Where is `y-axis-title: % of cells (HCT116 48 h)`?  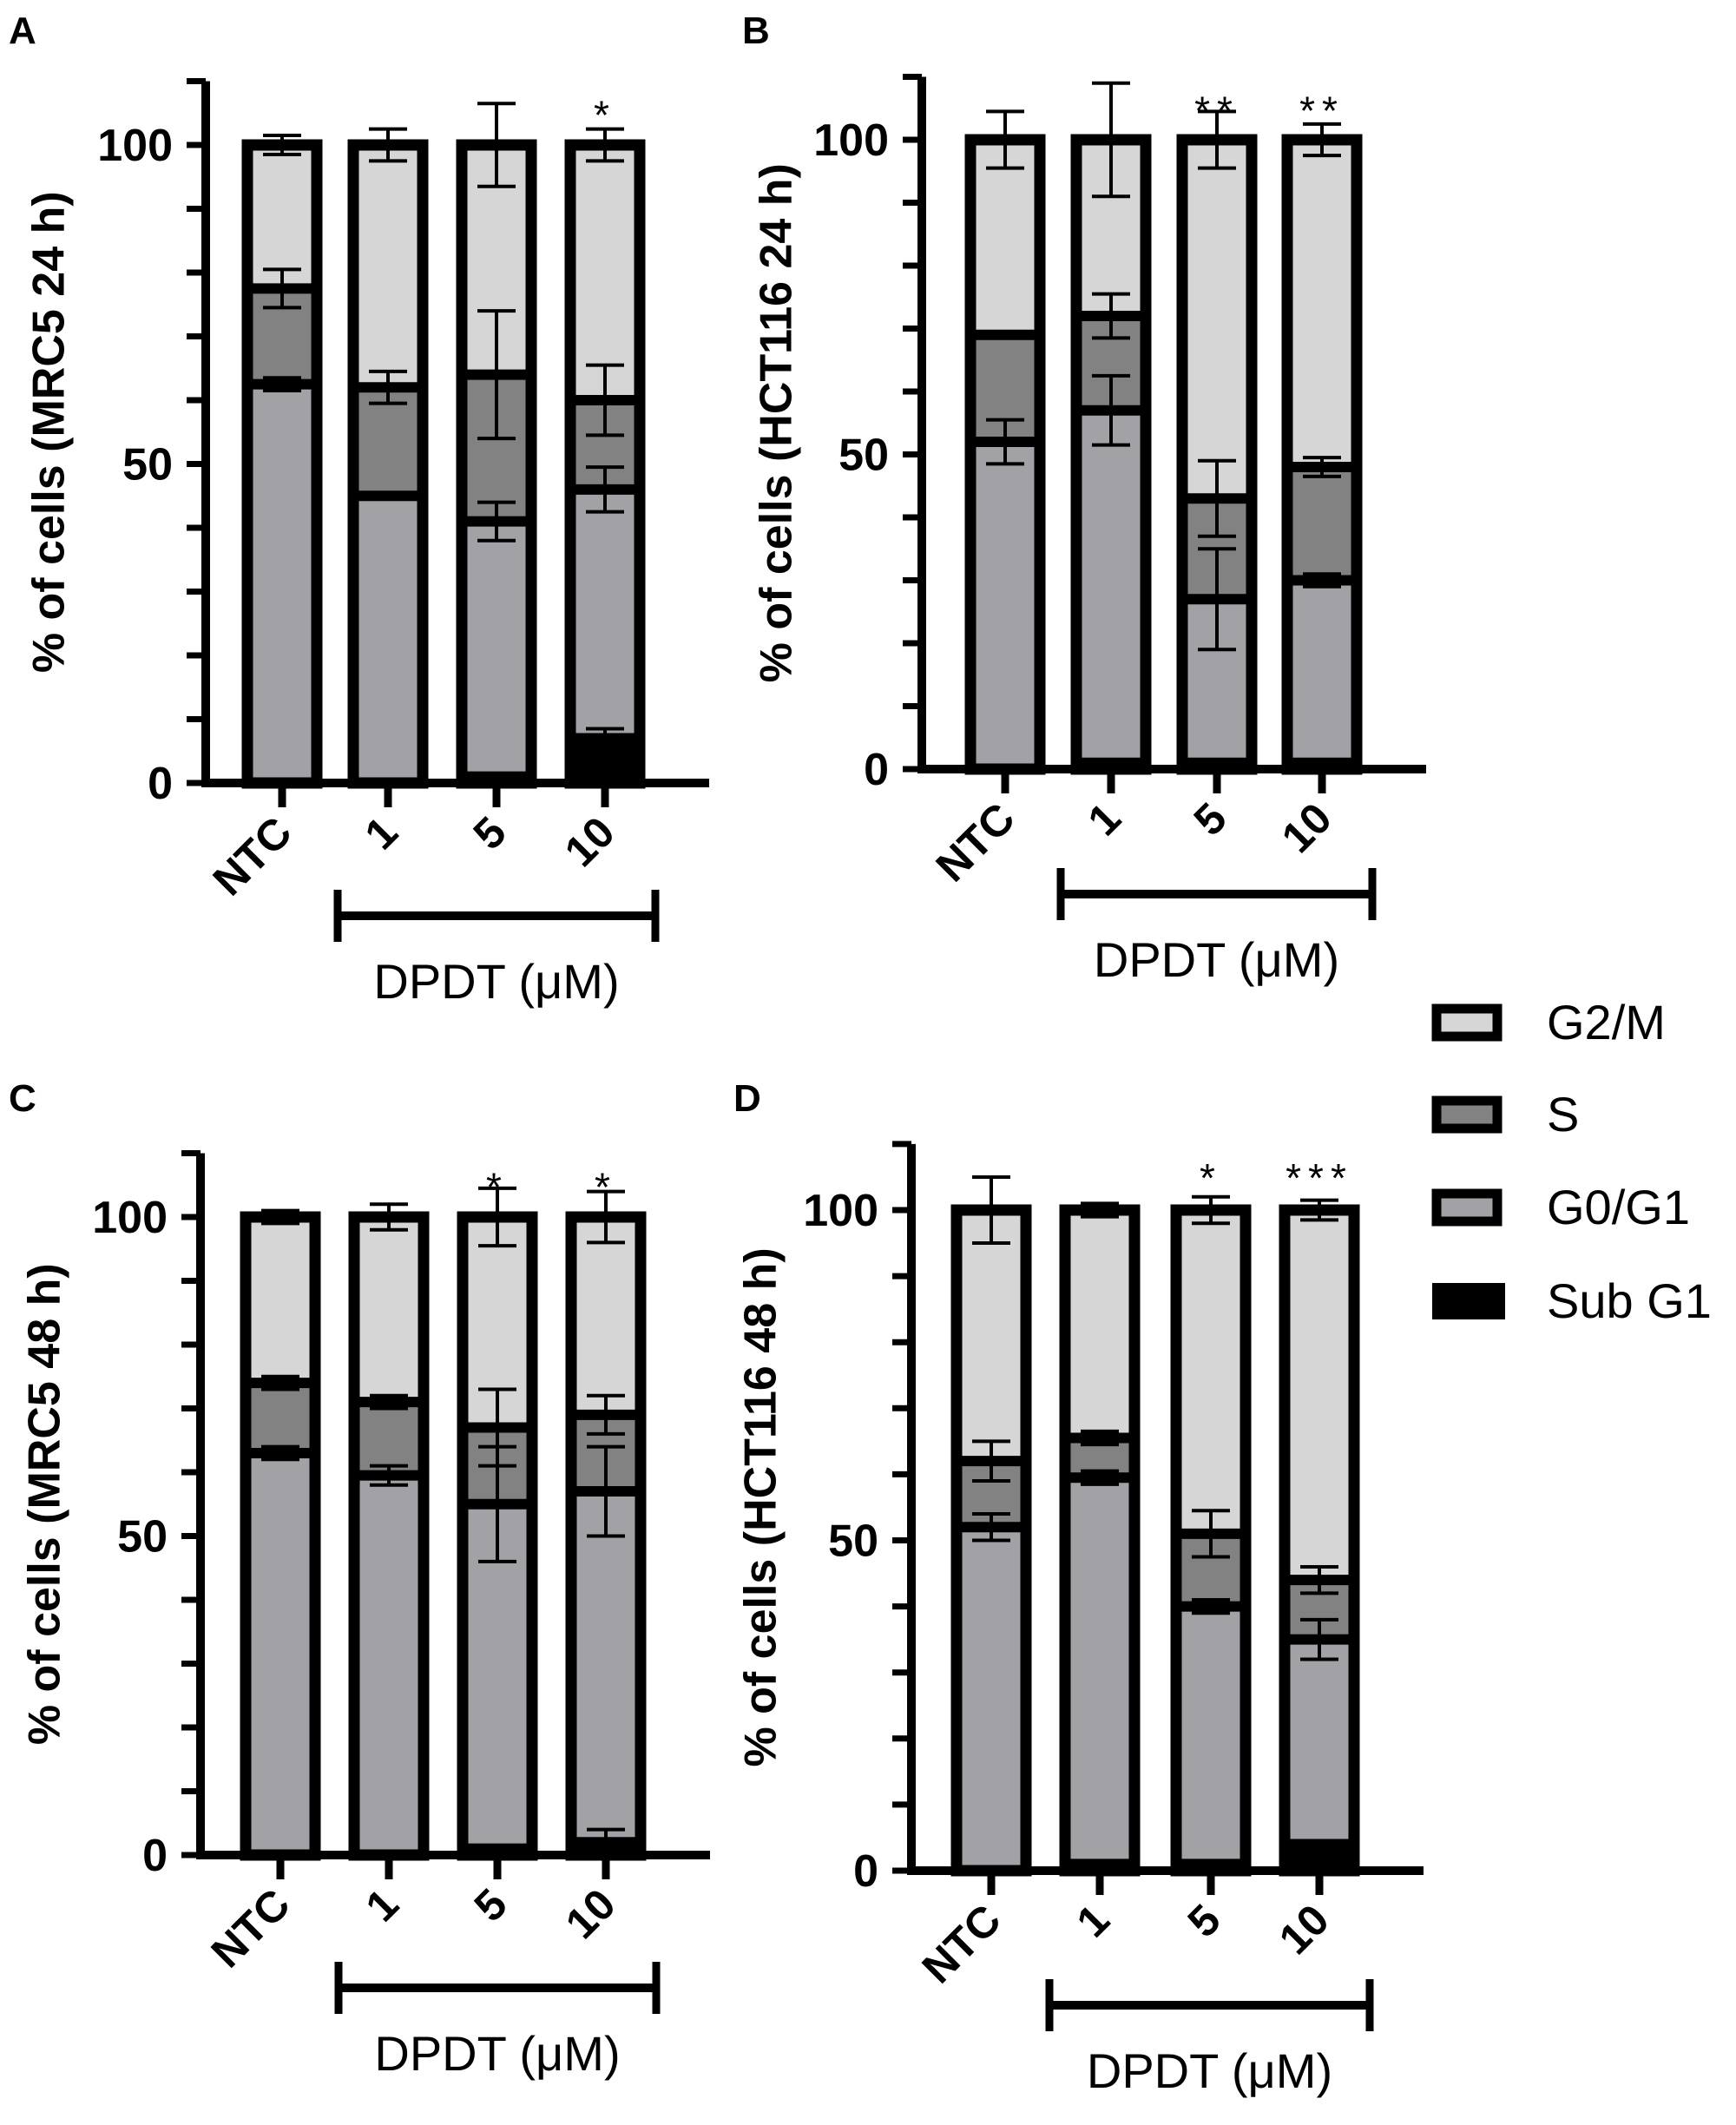
y-axis-title: % of cells (HCT116 48 h) is located at coordinates (761, 1506).